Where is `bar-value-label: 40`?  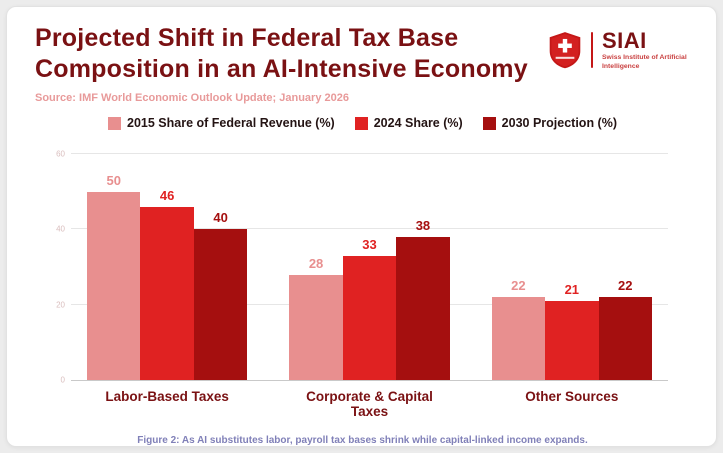
bar-value-label: 40 is located at coordinates (220, 218).